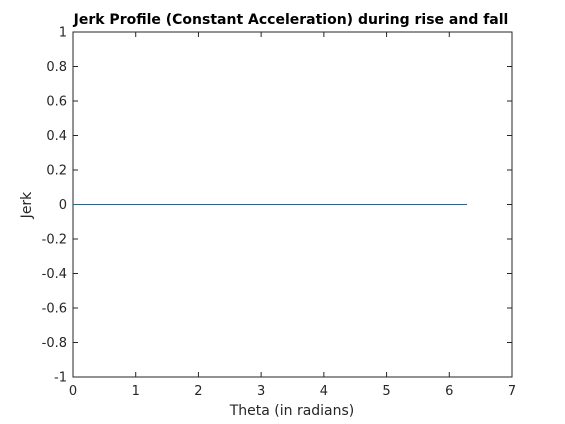  Describe the element at coordinates (56, 171) in the screenshot. I see `y-tick-label: 0.2` at that location.